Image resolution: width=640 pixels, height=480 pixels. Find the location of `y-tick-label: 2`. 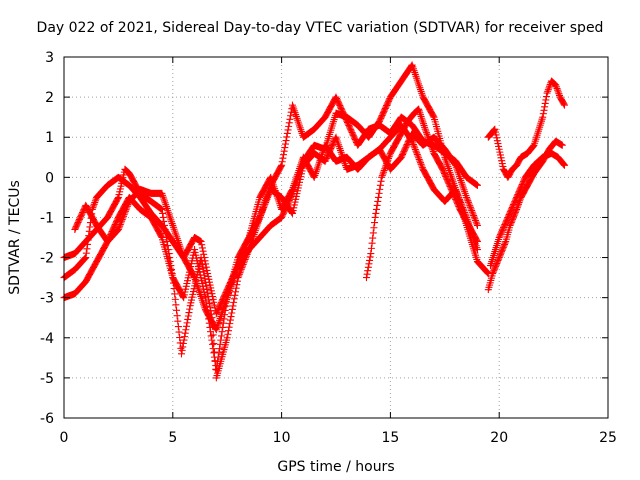

y-tick-label: 2 is located at coordinates (49, 98).